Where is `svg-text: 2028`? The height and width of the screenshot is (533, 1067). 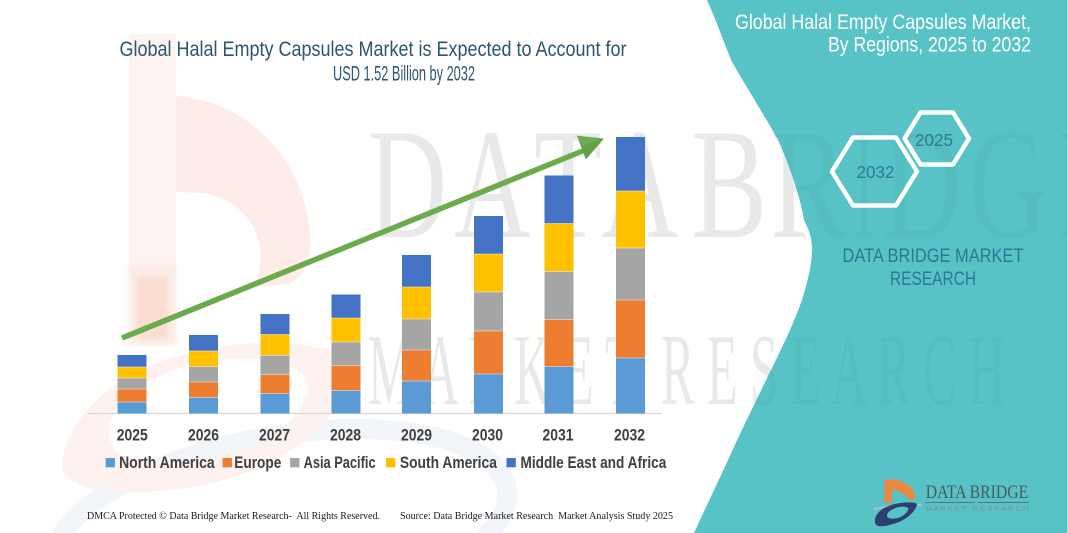
svg-text: 2028 is located at coordinates (345, 435).